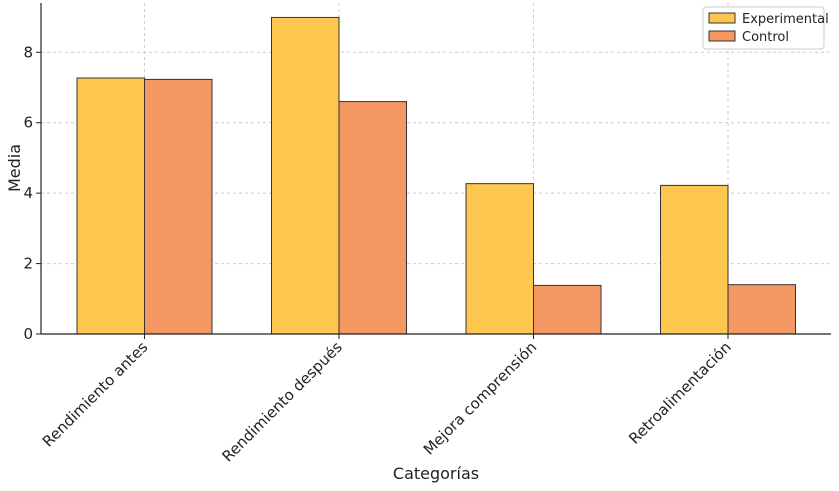  I want to click on y-axis-title: Media, so click(14, 168).